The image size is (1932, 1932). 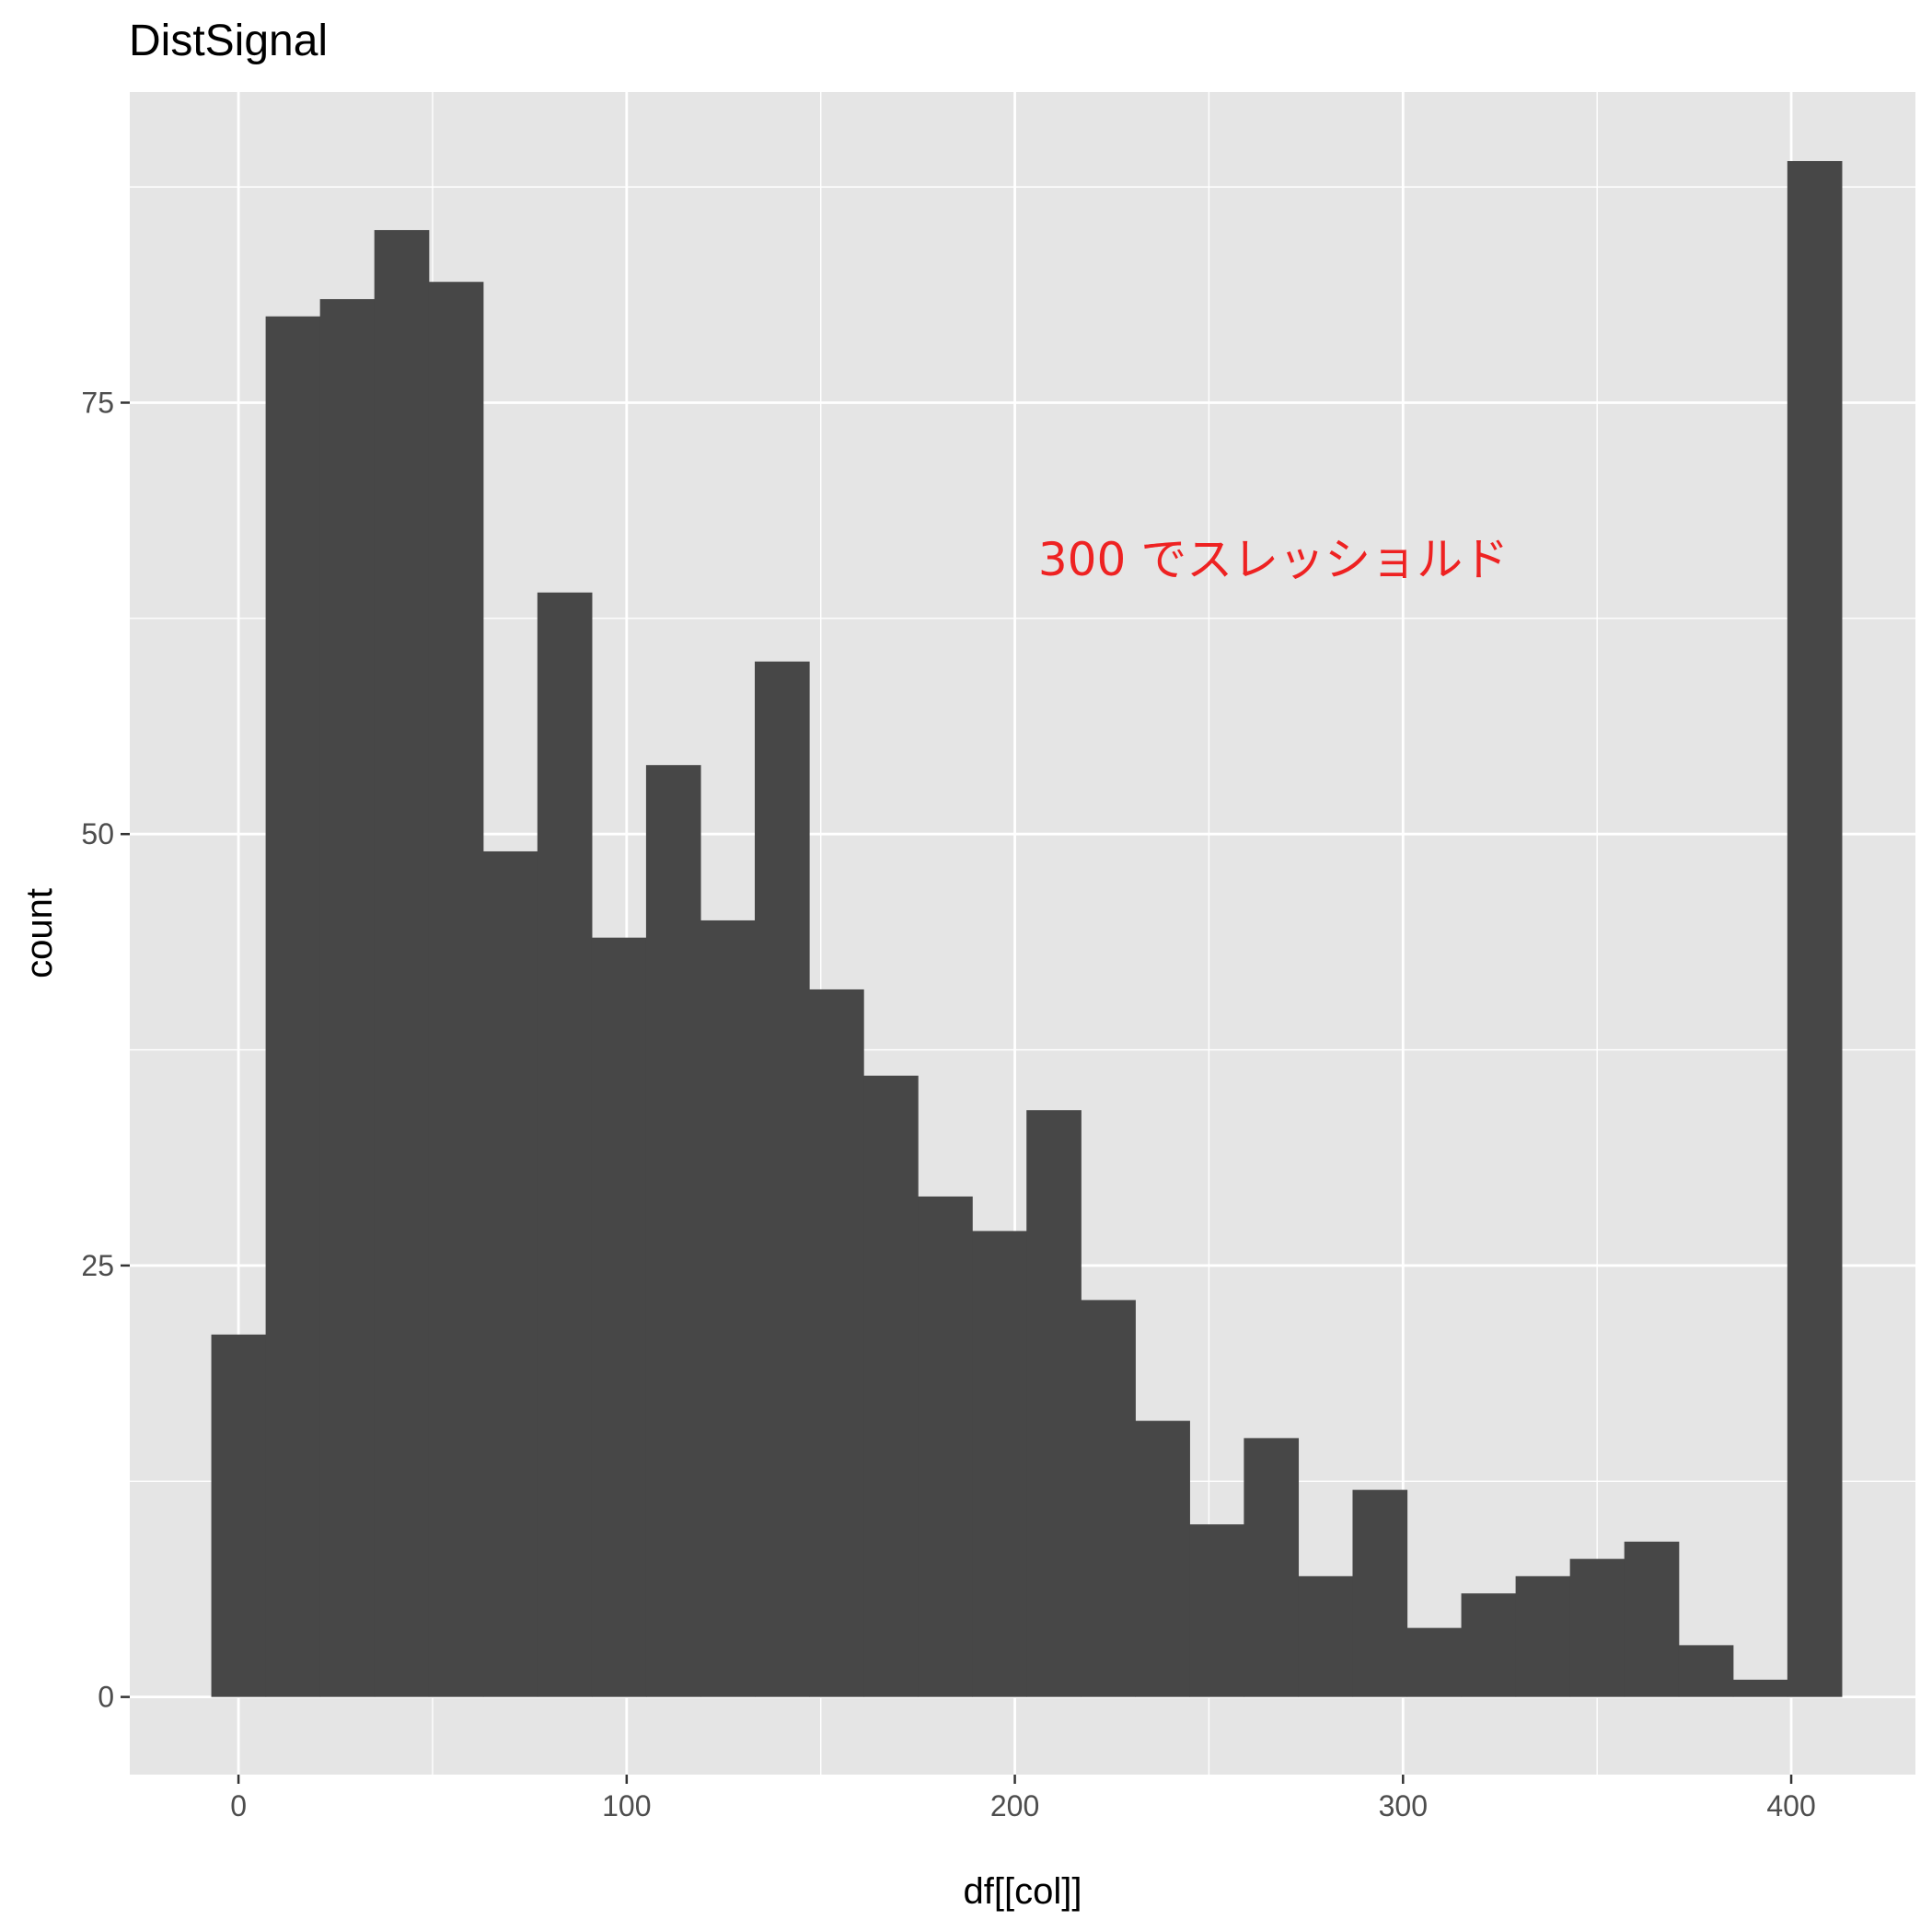 I want to click on x-tick-label: 100, so click(x=627, y=1806).